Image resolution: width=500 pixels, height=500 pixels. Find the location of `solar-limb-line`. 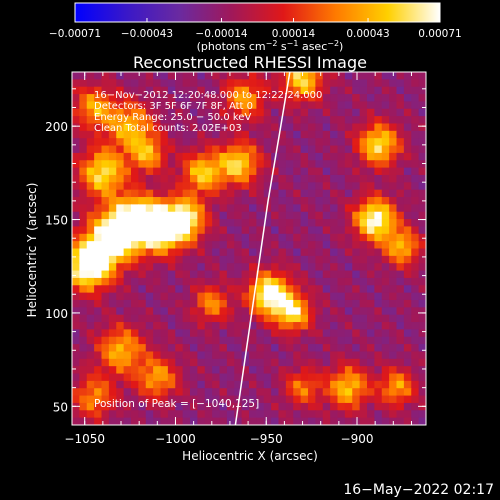

solar-limb-line is located at coordinates (262, 248).